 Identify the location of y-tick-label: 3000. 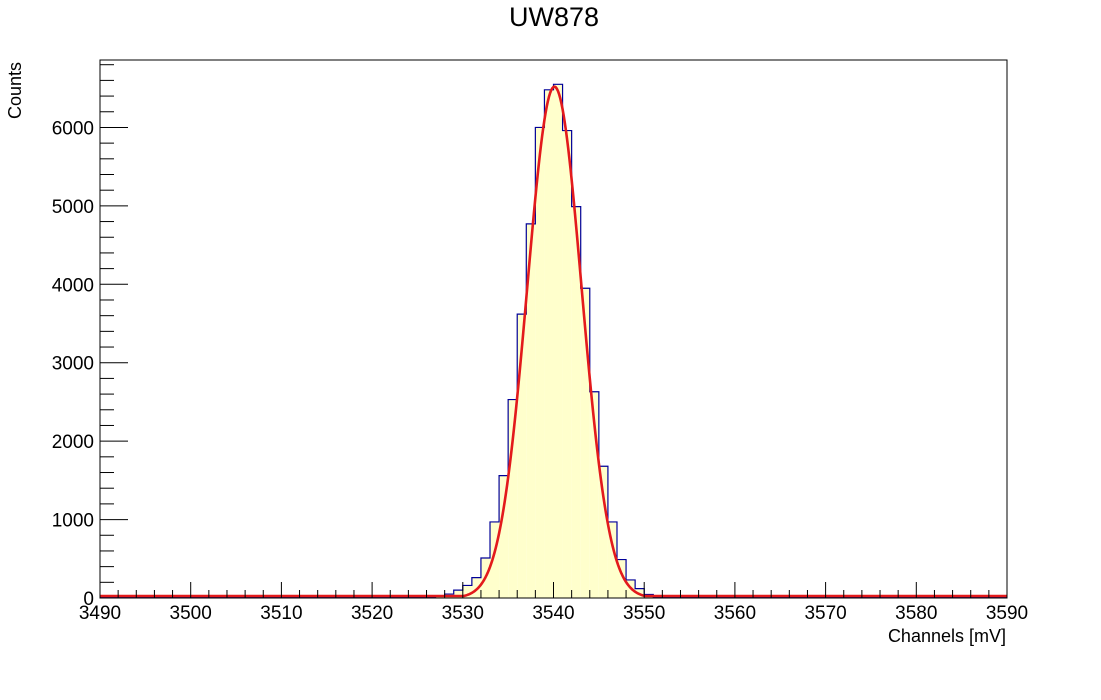
(73, 364).